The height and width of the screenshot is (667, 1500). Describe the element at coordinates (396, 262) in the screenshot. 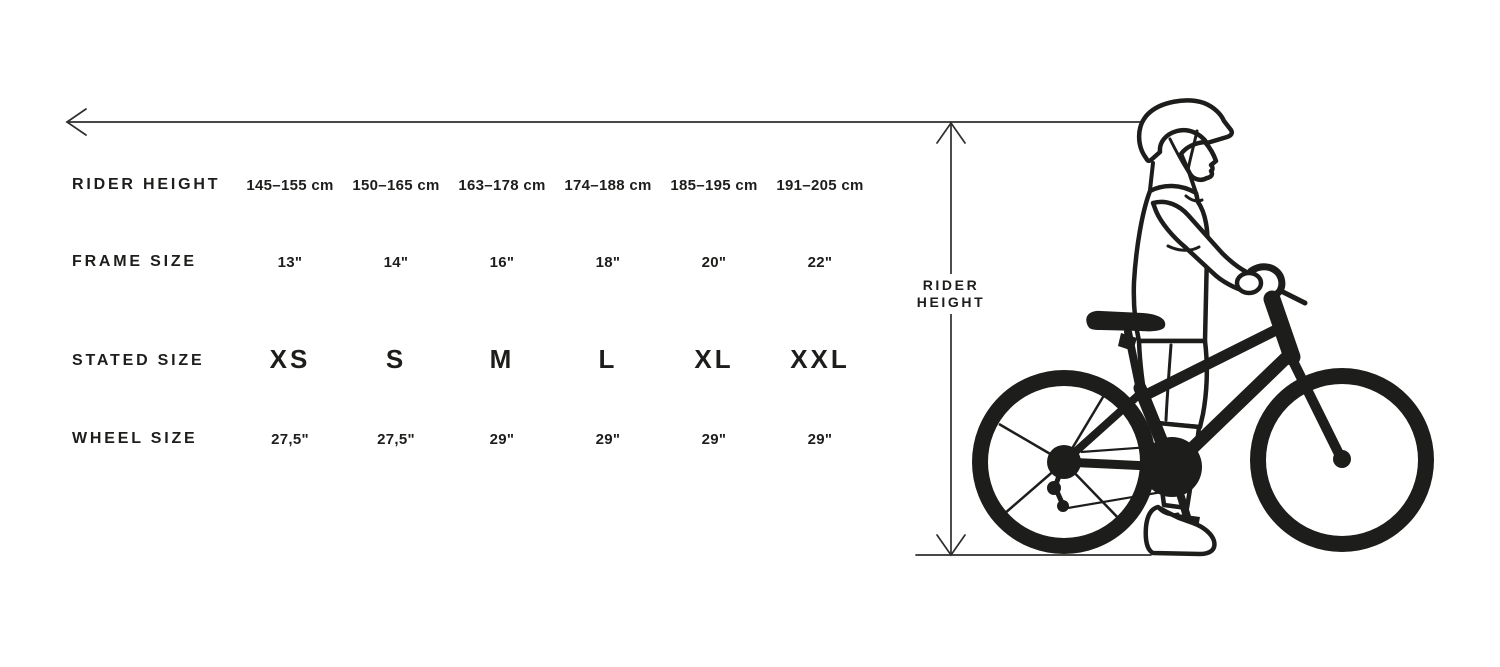

I see `frame-size-value: 14"` at that location.